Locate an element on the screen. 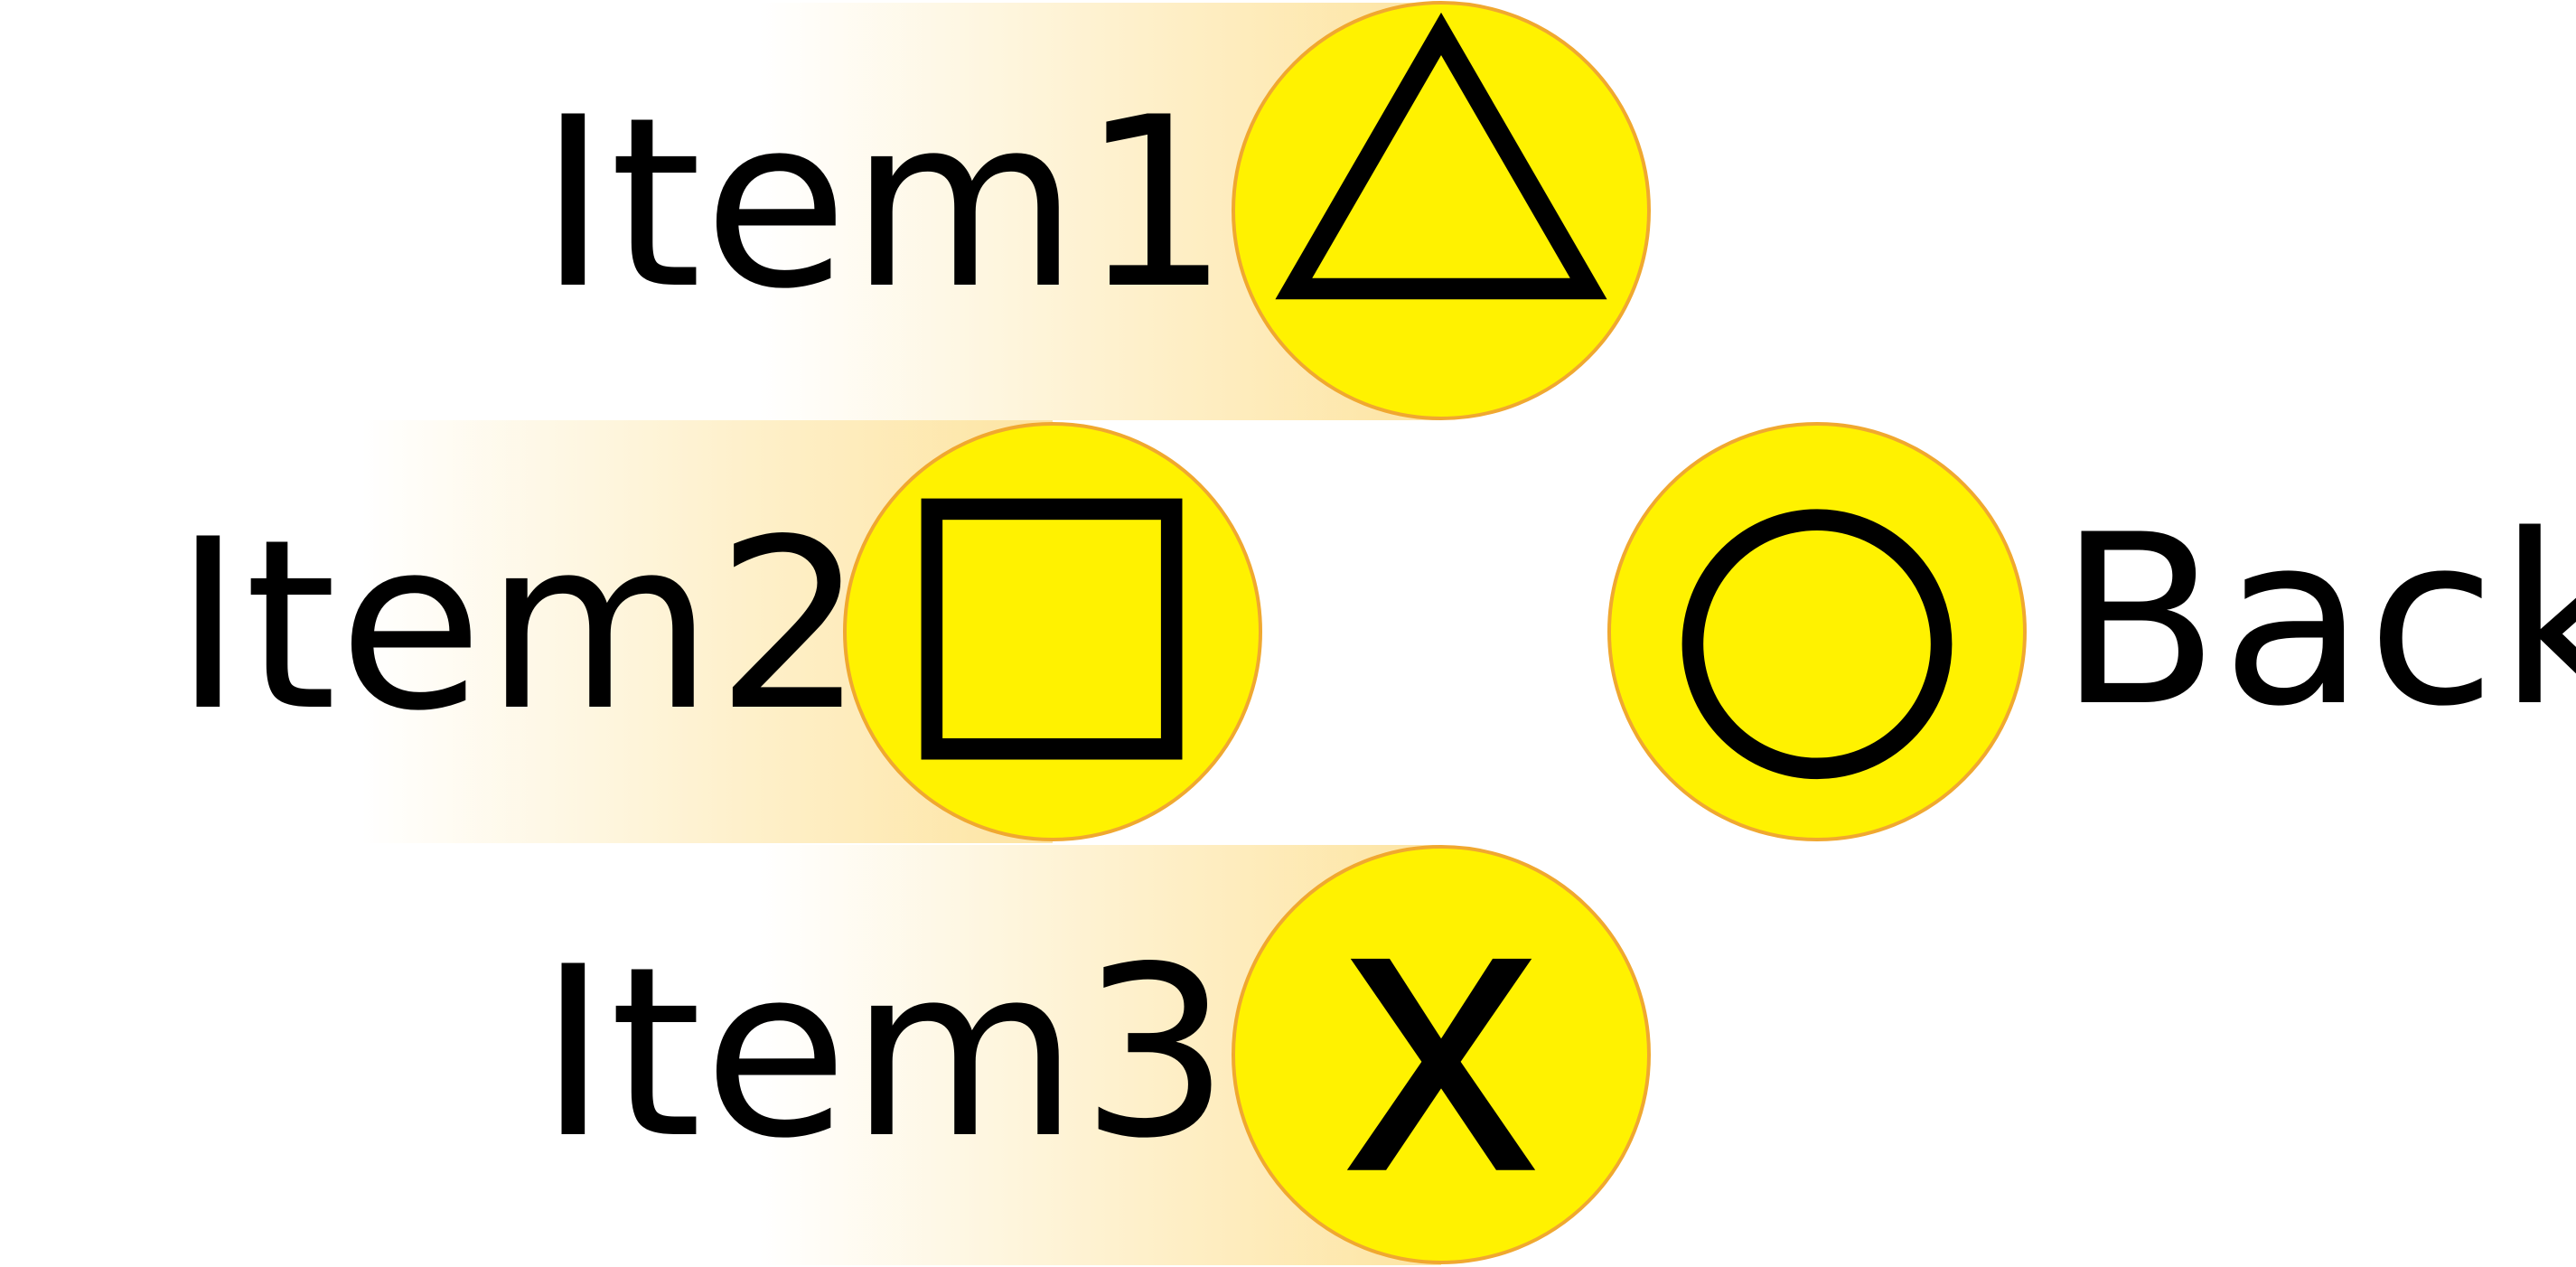  square-icon is located at coordinates (1052, 629).